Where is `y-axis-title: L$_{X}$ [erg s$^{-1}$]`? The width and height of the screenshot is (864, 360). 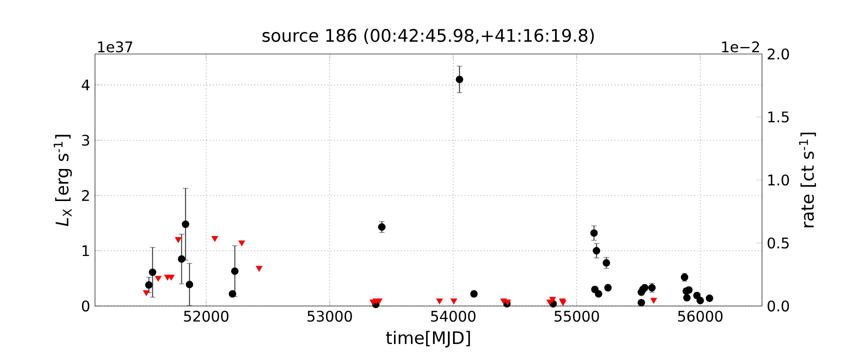 y-axis-title: L$_{X}$ [erg s$^{-1}$] is located at coordinates (63, 180).